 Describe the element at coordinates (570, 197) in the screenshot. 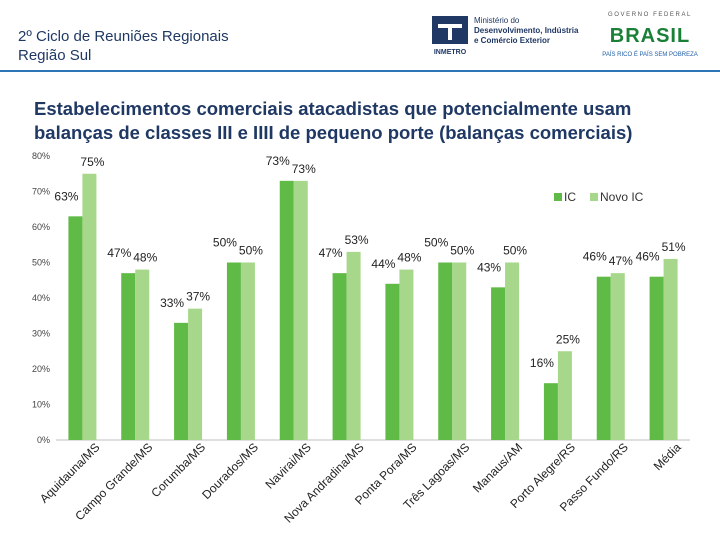

I see `legend-label-ic: IC` at that location.